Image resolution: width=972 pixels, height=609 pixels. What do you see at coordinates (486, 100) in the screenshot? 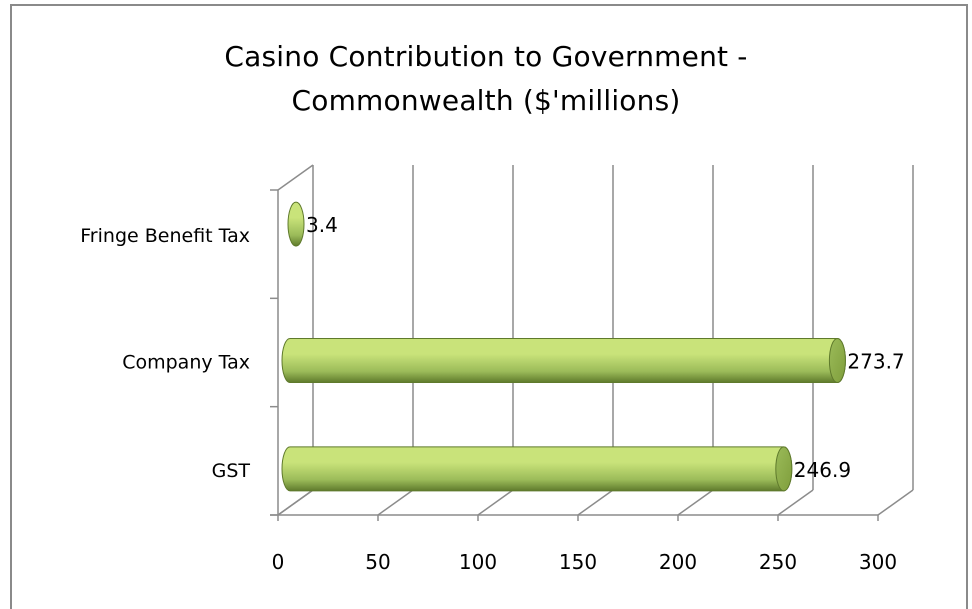
I see `chart-title-line-2: Commonwealth ($'millions)` at bounding box center [486, 100].